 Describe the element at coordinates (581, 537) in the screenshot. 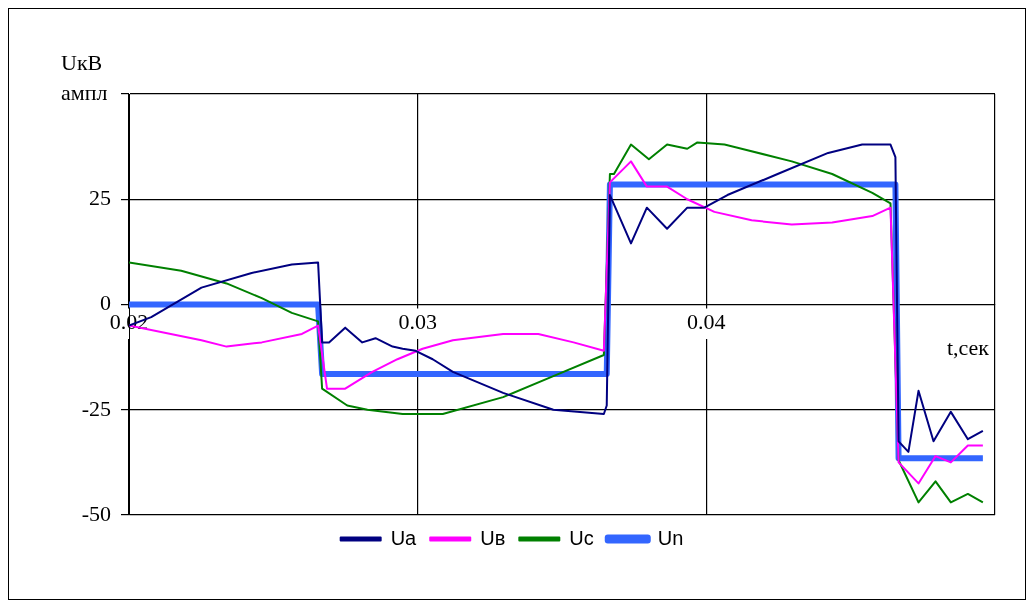

I see `legend-label: Uc` at that location.